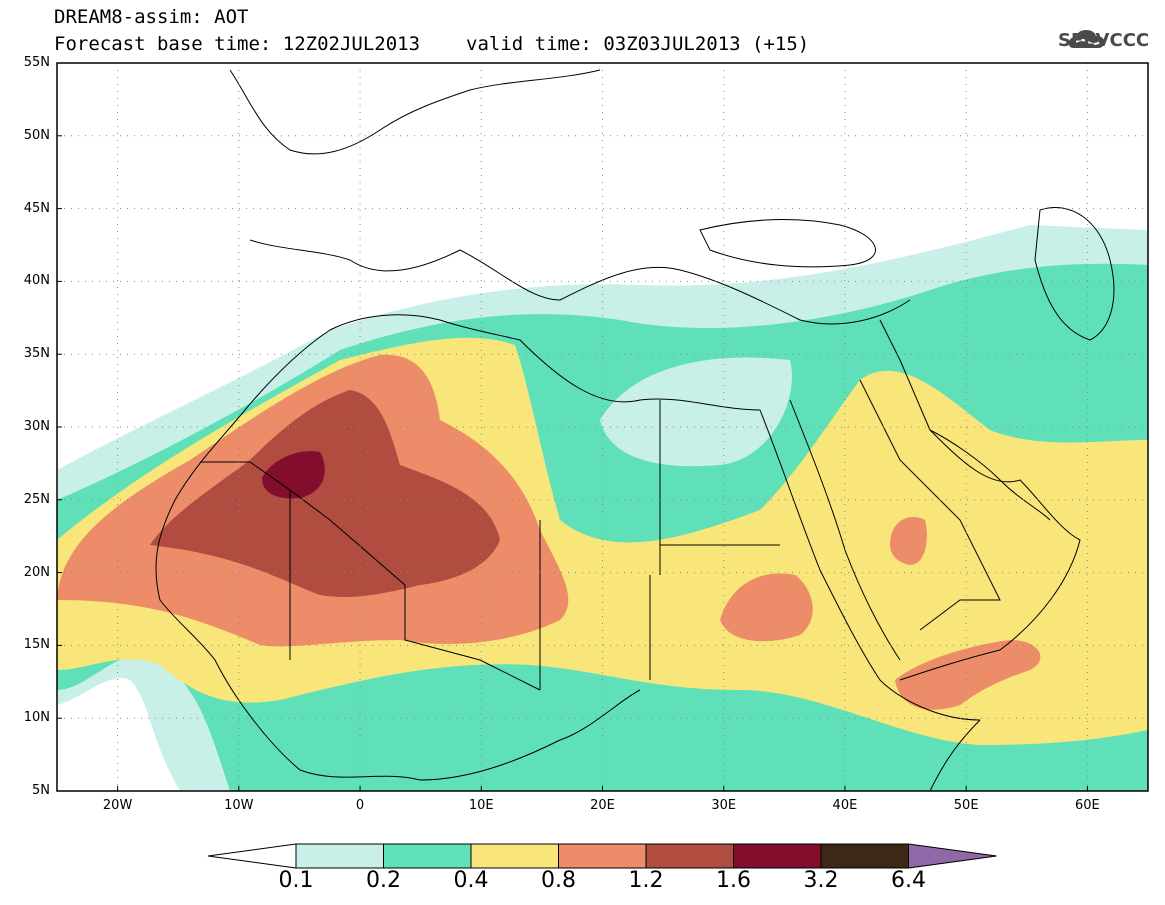 The image size is (1165, 905). I want to click on valid-time: valid time: 03Z03JUL2013 (+15), so click(638, 44).